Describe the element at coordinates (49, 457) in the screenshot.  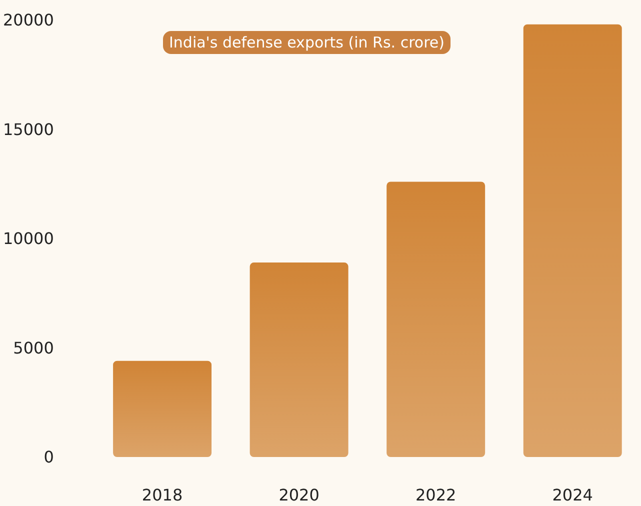
I see `y-tick-label: 0` at that location.